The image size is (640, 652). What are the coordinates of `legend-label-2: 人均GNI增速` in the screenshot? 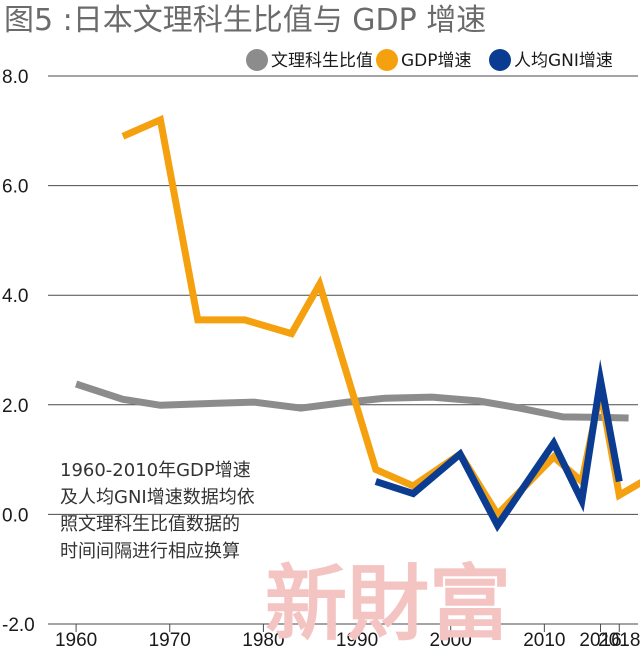 It's located at (563, 61).